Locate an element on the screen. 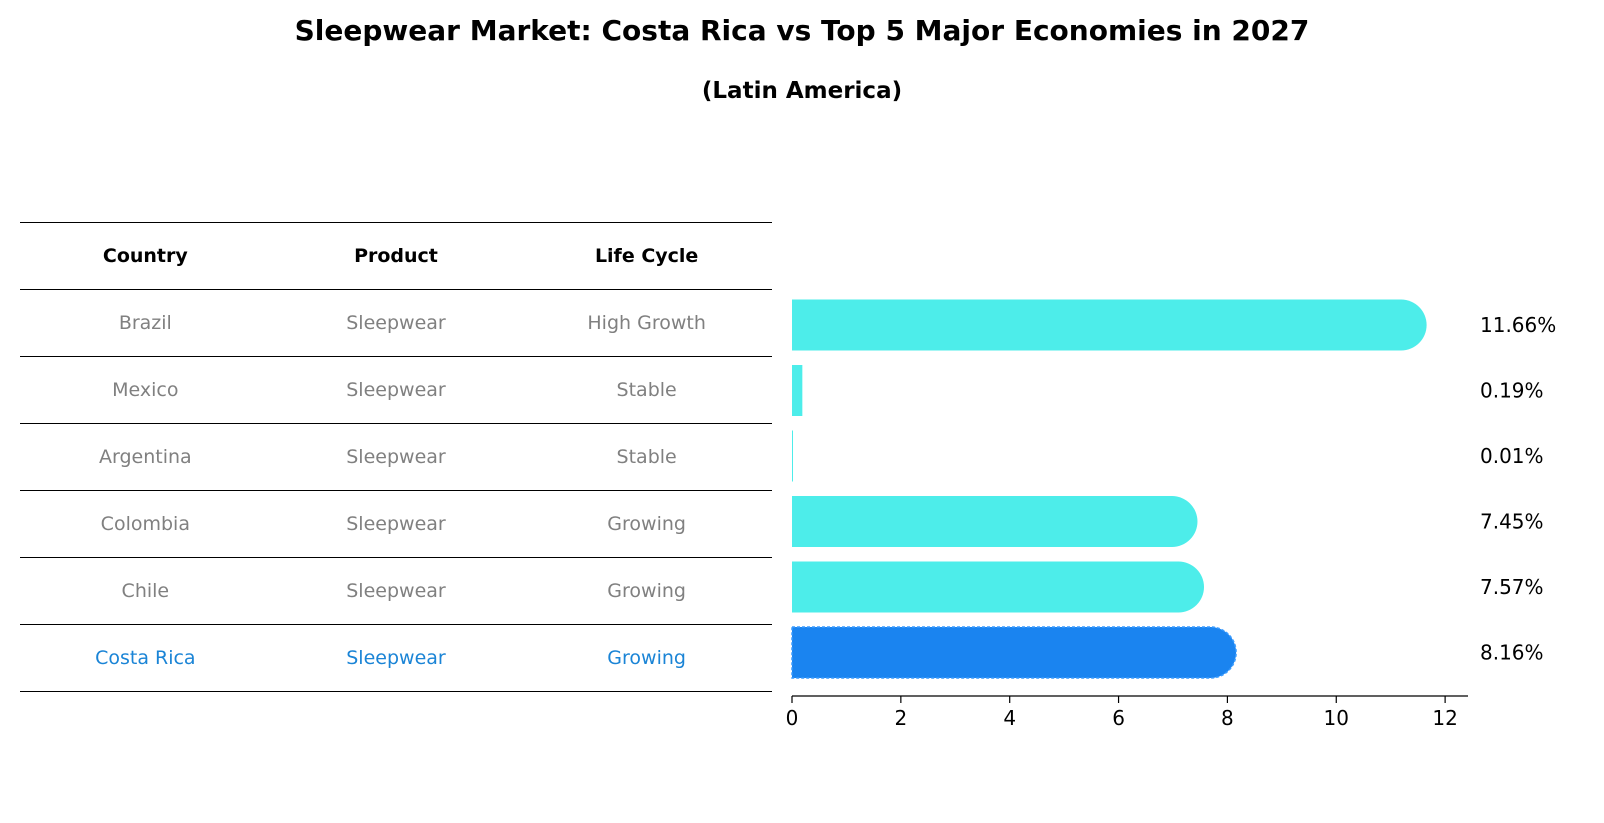  x-tick-label: 12 is located at coordinates (1444, 718).